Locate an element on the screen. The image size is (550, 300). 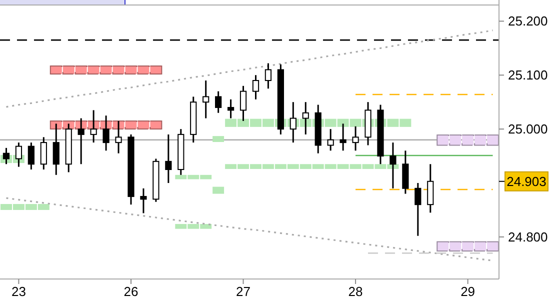
x-tick-label: 26 is located at coordinates (131, 291).